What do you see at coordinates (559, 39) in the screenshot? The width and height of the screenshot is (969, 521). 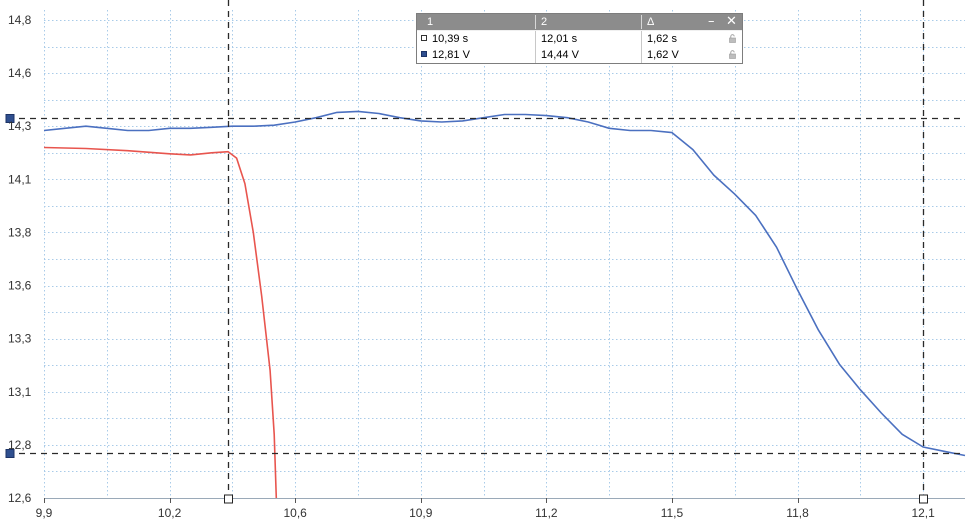 I see `row-cursor-2-value: 12,01 s` at bounding box center [559, 39].